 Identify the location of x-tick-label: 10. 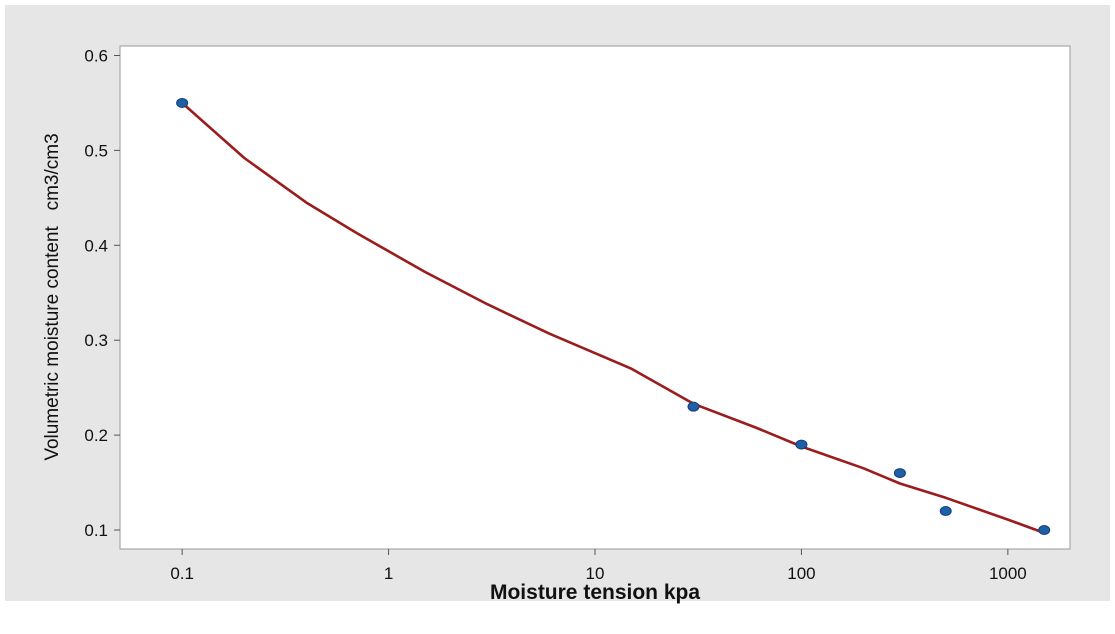
(595, 573).